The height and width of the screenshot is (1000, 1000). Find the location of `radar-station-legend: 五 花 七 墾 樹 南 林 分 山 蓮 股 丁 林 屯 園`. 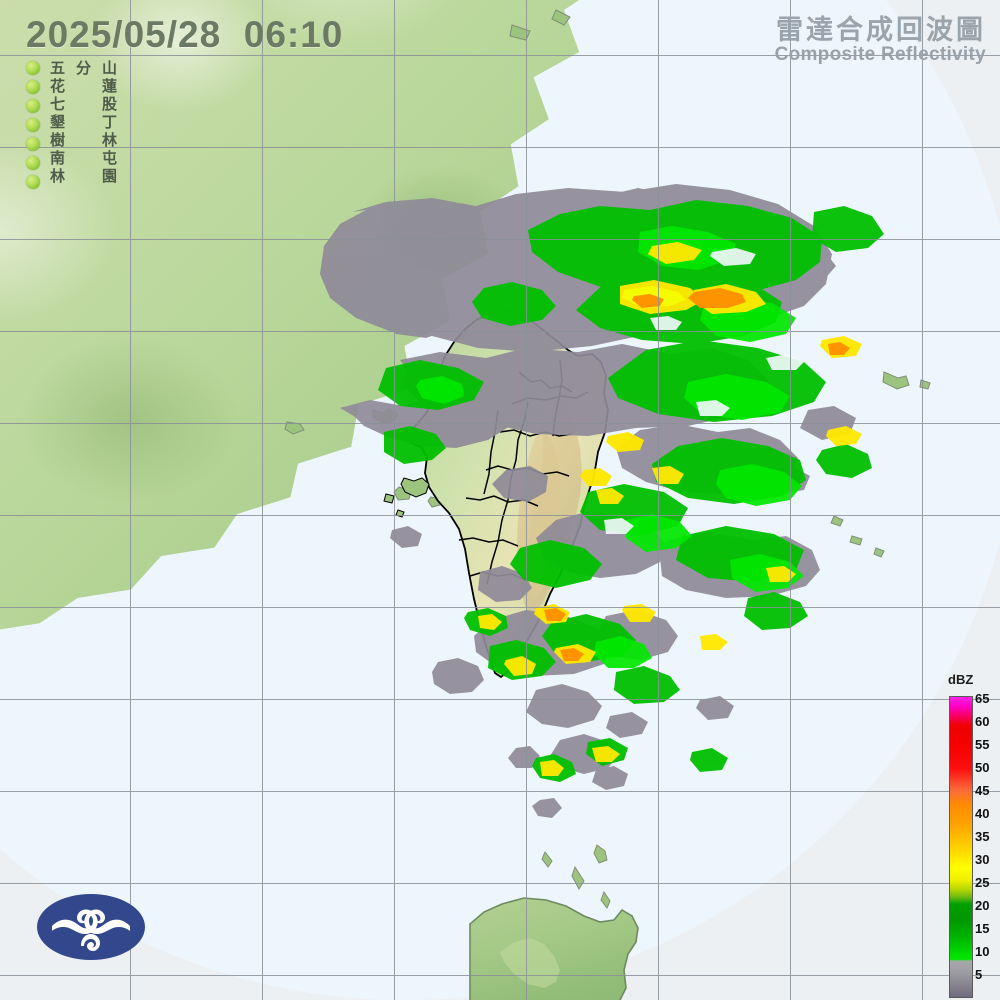

radar-station-legend: 五 花 七 墾 樹 南 林 分 山 蓮 股 丁 林 屯 園 is located at coordinates (76, 125).